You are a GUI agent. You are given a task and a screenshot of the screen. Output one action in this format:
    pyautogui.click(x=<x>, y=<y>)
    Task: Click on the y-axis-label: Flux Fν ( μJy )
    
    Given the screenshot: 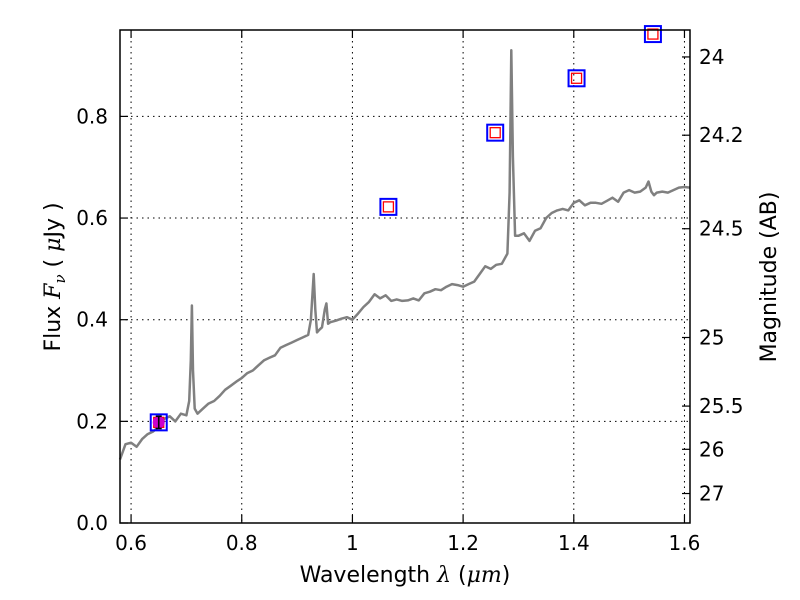 What is the action you would take?
    pyautogui.click(x=55, y=276)
    